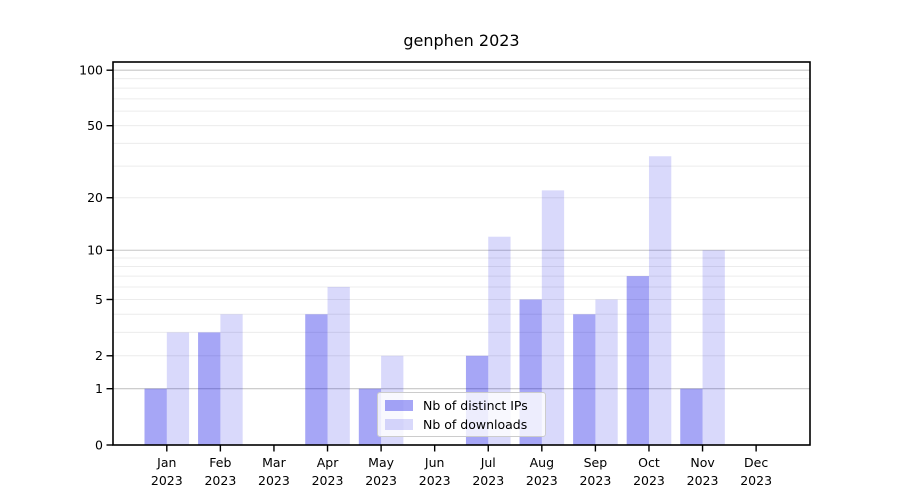  What do you see at coordinates (316, 379) in the screenshot?
I see `bar-distinct-ips-apr` at bounding box center [316, 379].